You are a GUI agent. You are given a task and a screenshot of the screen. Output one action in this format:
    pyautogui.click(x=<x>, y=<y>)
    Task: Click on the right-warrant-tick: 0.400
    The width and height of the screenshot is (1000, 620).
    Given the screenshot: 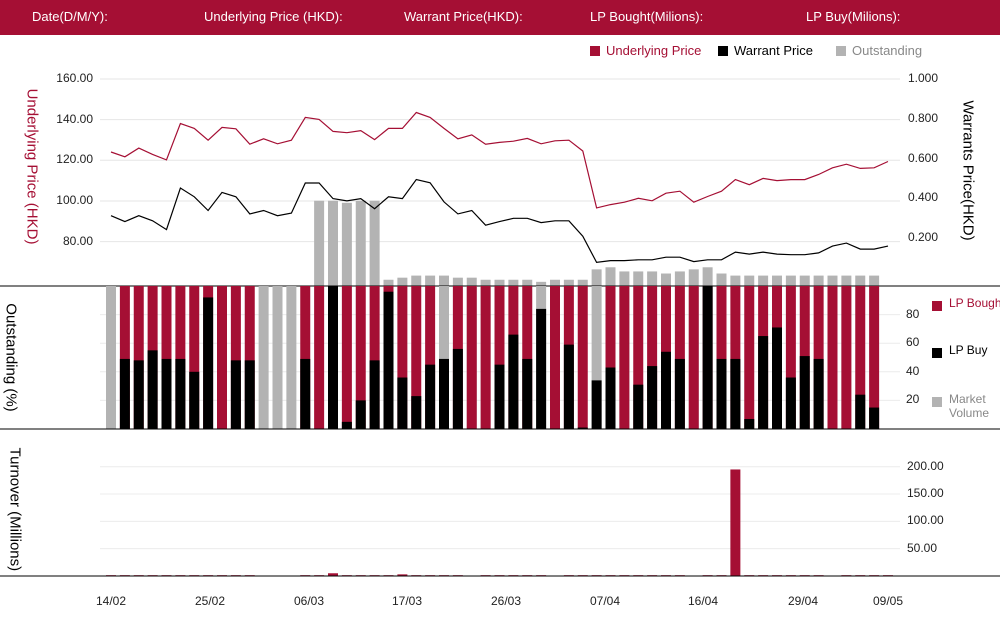 What is the action you would take?
    pyautogui.click(x=923, y=197)
    